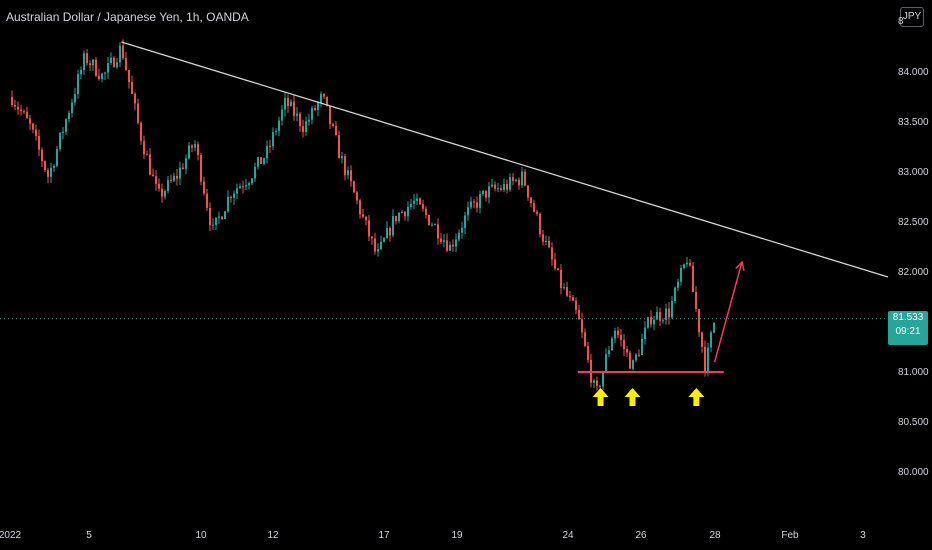  What do you see at coordinates (913, 122) in the screenshot?
I see `y-tick-label: 83.500` at bounding box center [913, 122].